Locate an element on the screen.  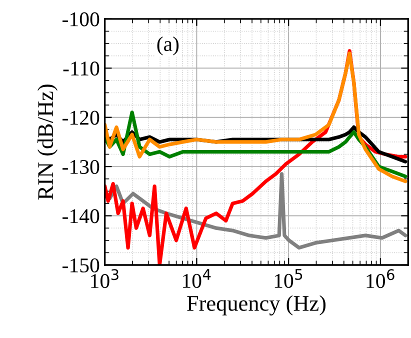
y-tick-label: -130 is located at coordinates (81, 167).